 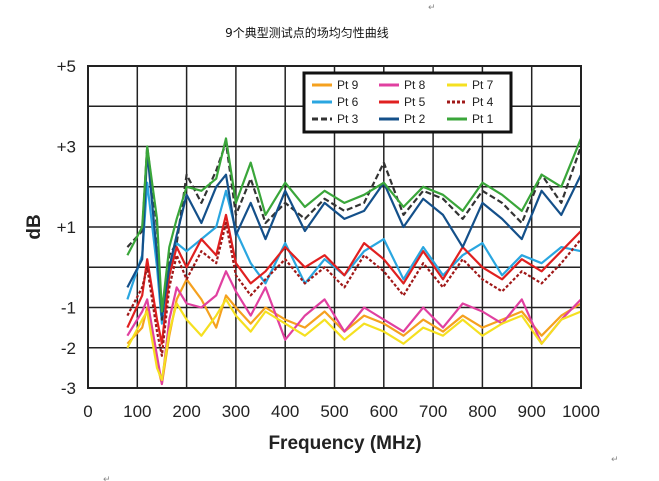 I want to click on x-axis: 0 100 200 300 400 500 600 700 800 900 1000, so click(x=341, y=411).